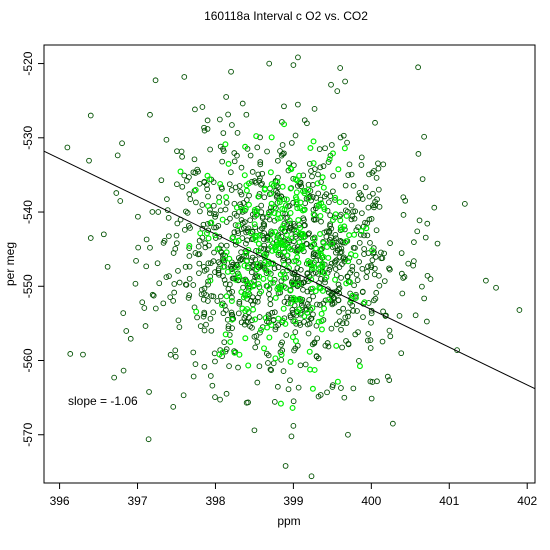 This screenshot has width=550, height=550. What do you see at coordinates (103, 401) in the screenshot?
I see `slope-annotation: slope = -1.06` at bounding box center [103, 401].